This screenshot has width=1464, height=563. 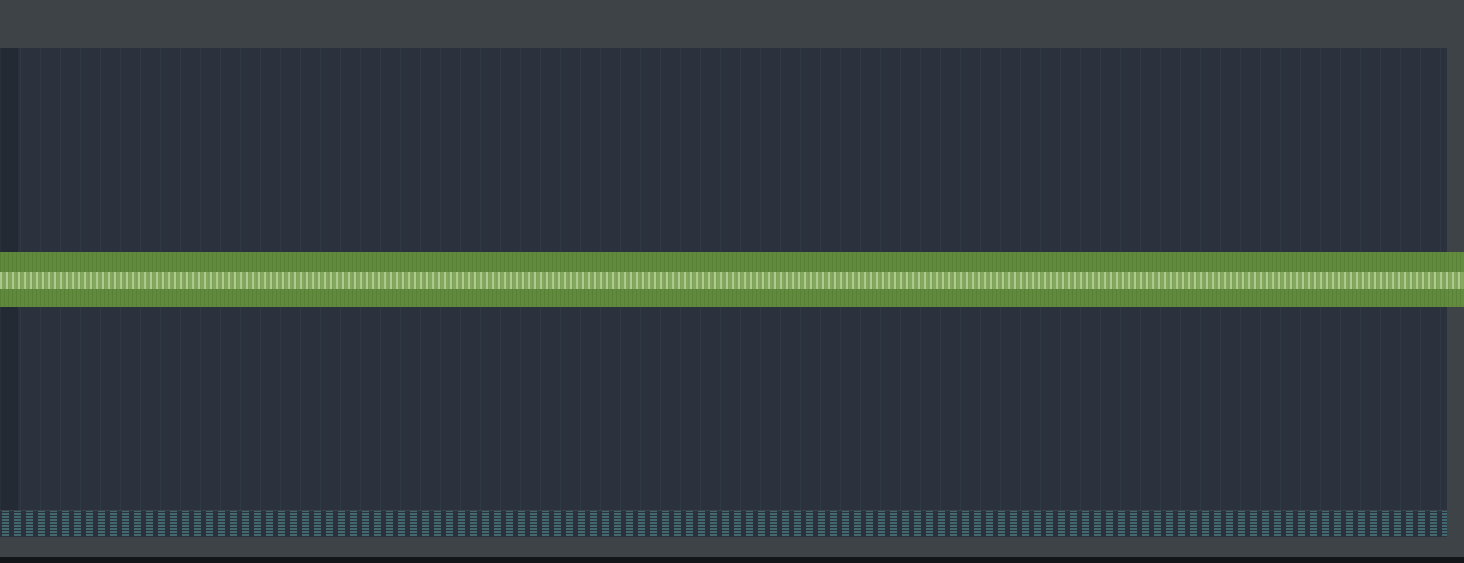 I want to click on bottom-strip, so click(x=732, y=560).